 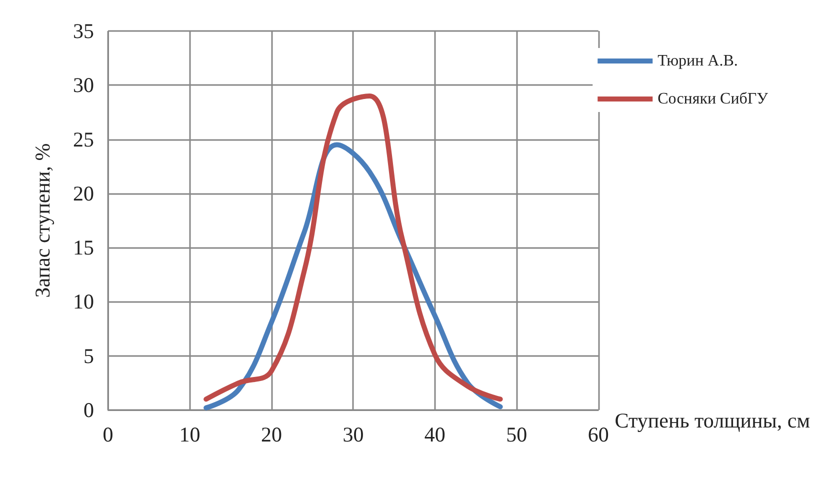 I want to click on x-tick-label: 60, so click(x=598, y=434).